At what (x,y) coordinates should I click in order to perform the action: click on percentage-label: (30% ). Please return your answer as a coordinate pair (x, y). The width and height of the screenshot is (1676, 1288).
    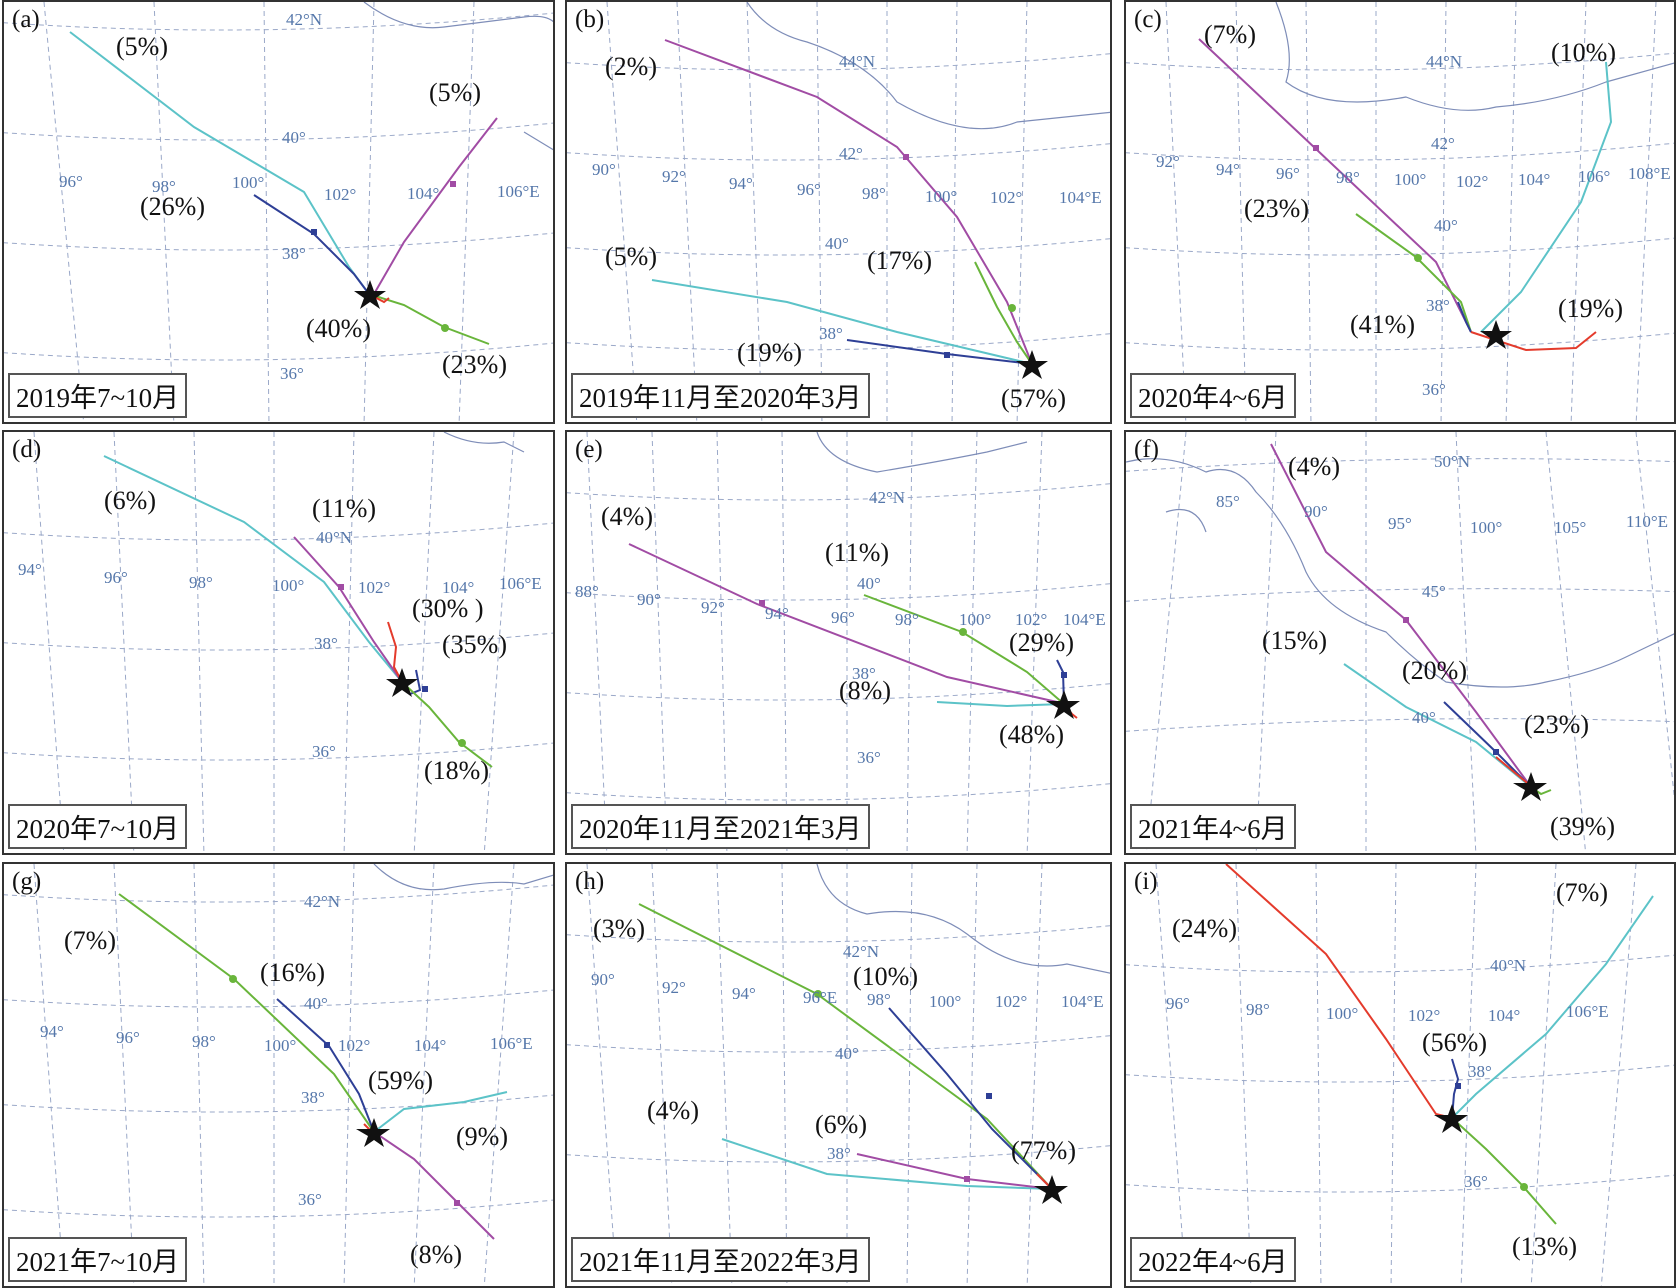
    Looking at the image, I should click on (448, 608).